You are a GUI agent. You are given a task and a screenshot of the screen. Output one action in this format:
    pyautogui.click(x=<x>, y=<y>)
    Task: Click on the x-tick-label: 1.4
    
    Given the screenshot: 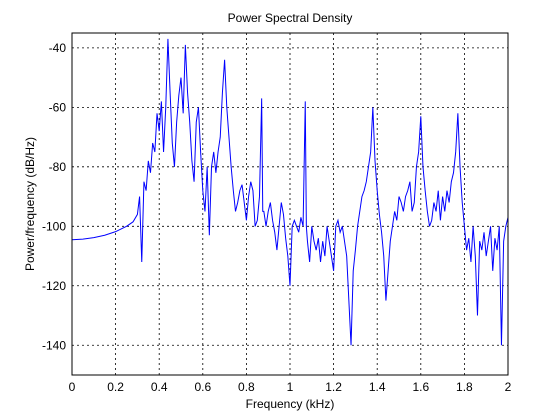 What is the action you would take?
    pyautogui.click(x=377, y=387)
    